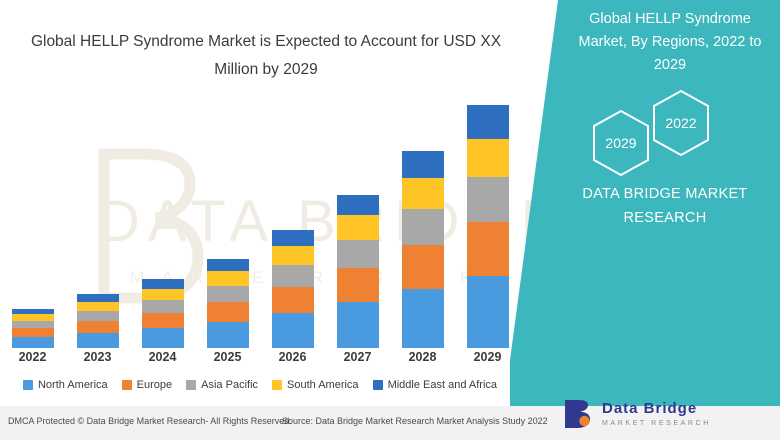  What do you see at coordinates (422, 357) in the screenshot?
I see `x-axis-tick-label: 2028` at bounding box center [422, 357].